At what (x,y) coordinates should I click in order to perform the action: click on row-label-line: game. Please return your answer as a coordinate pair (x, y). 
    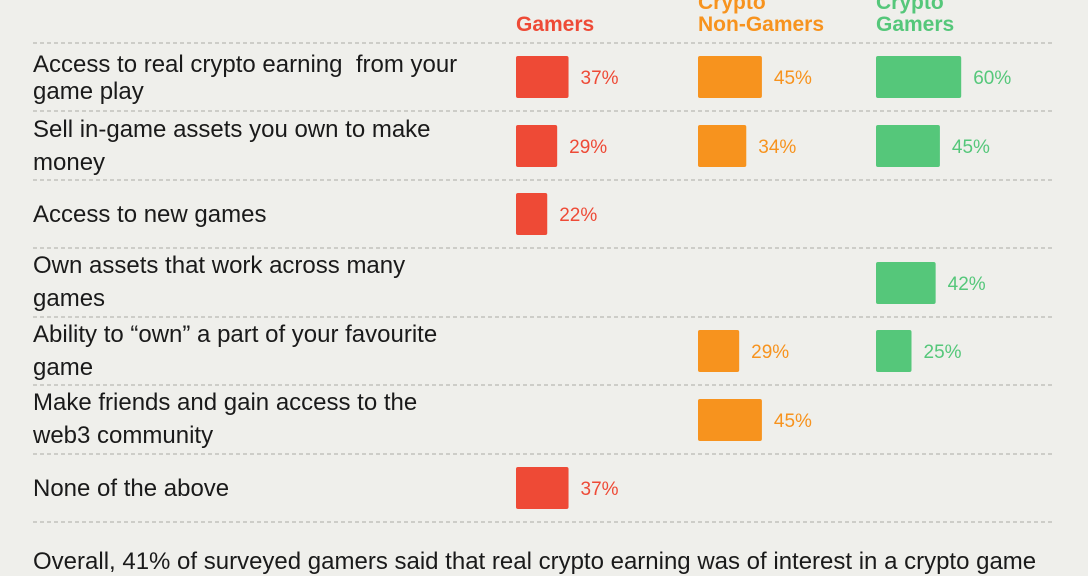
    Looking at the image, I should click on (63, 367).